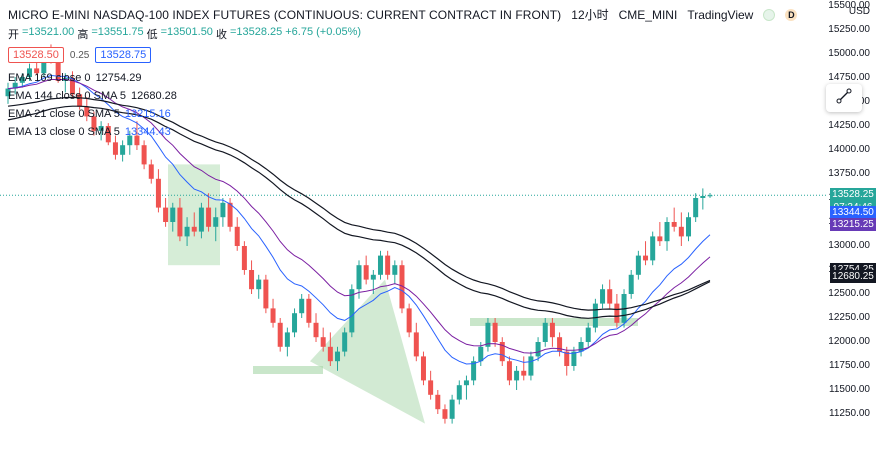  What do you see at coordinates (367, 351) in the screenshot?
I see `triangle-pattern` at bounding box center [367, 351].